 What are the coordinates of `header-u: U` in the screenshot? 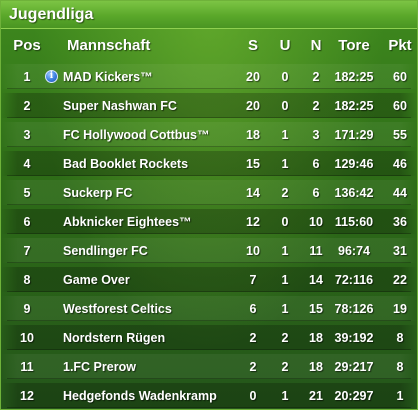 It's located at (285, 45).